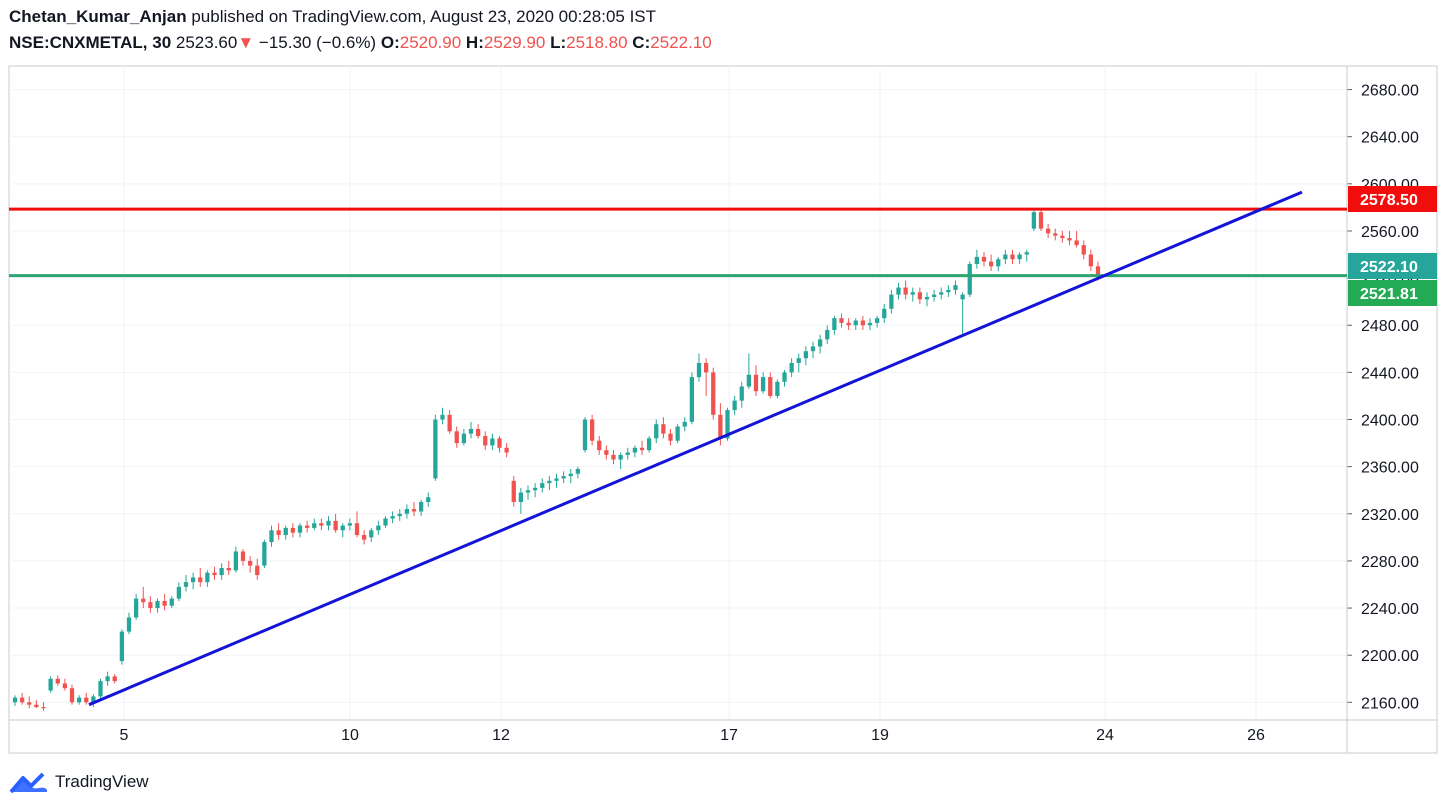 This screenshot has width=1448, height=809. I want to click on close-label: C:, so click(641, 42).